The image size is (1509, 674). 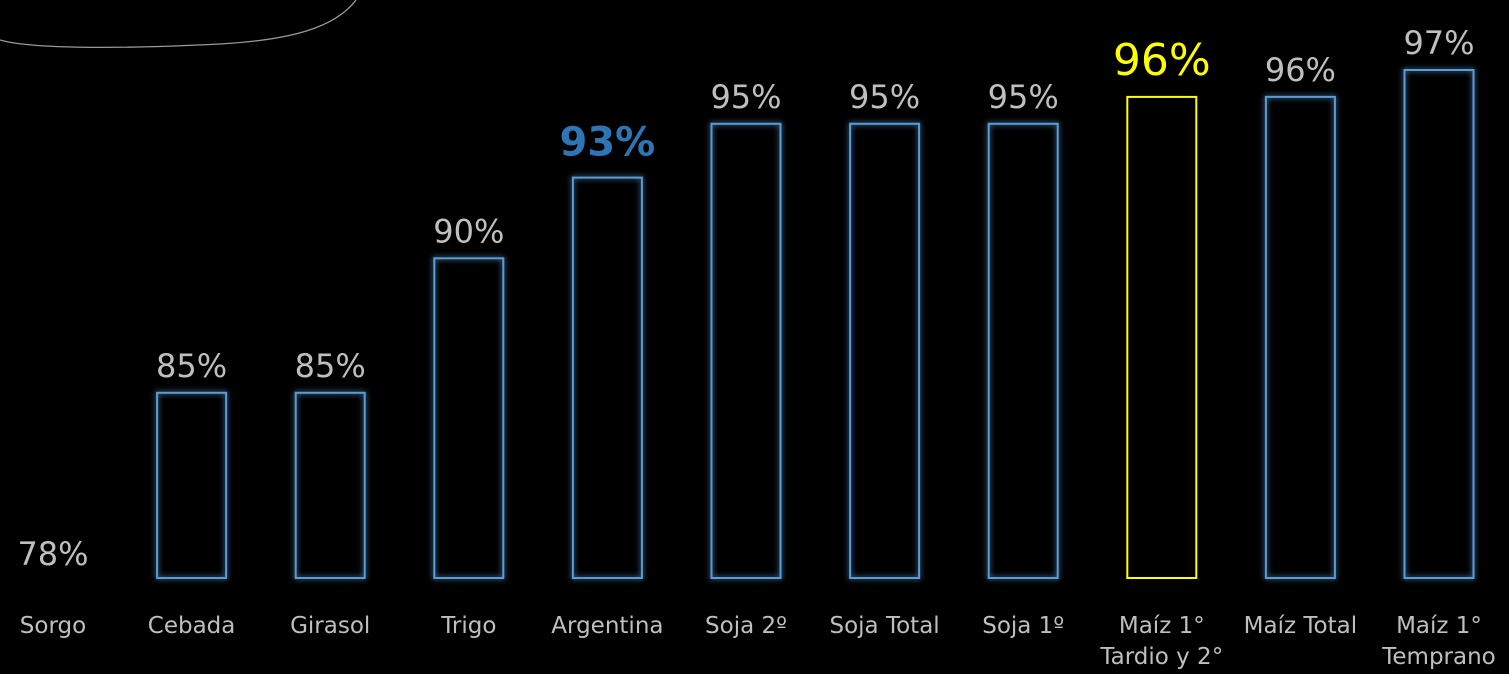 What do you see at coordinates (1023, 351) in the screenshot?
I see `bar-soja-1-` at bounding box center [1023, 351].